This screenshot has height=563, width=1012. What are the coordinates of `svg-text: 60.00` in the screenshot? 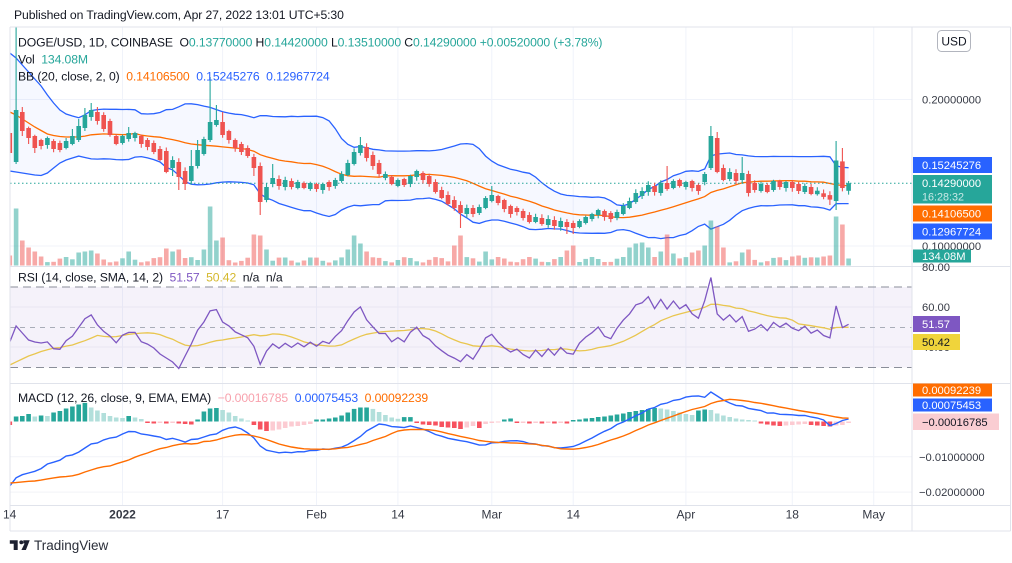 It's located at (936, 308).